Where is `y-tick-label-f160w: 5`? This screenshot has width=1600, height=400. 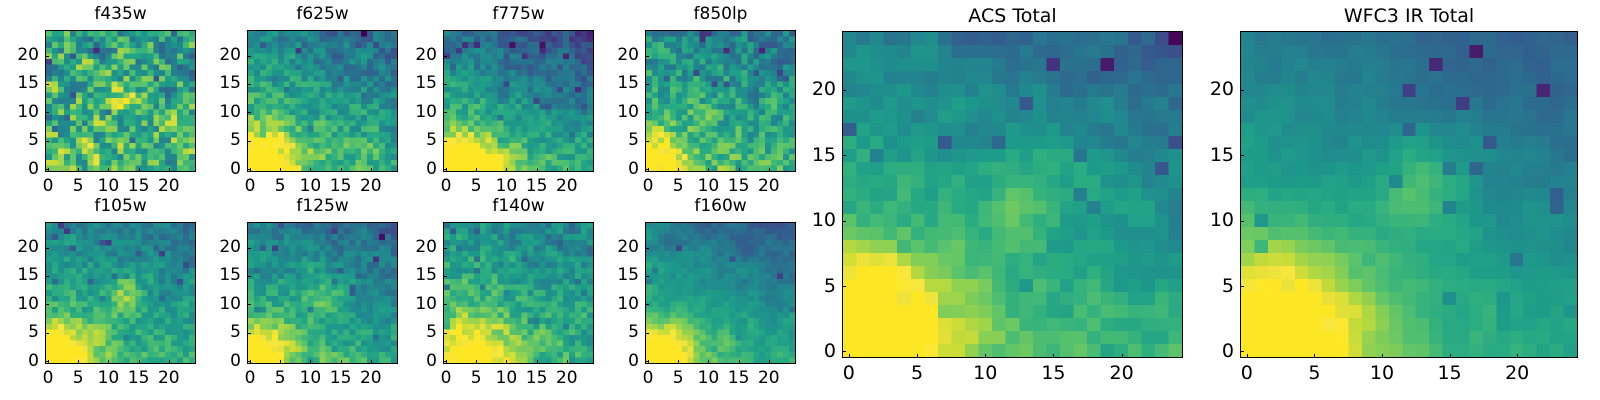
y-tick-label-f160w: 5 is located at coordinates (633, 332).